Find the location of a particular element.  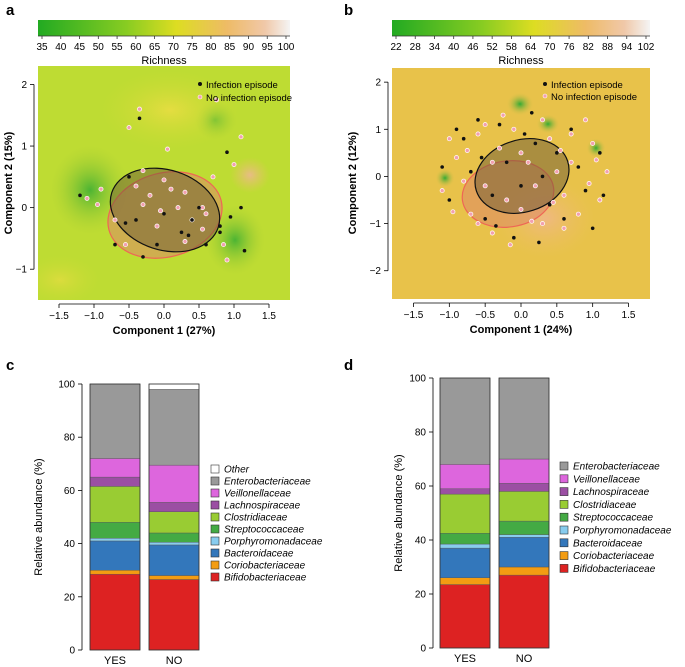

biplot-b-y-tick-label: 0 is located at coordinates (378, 177).